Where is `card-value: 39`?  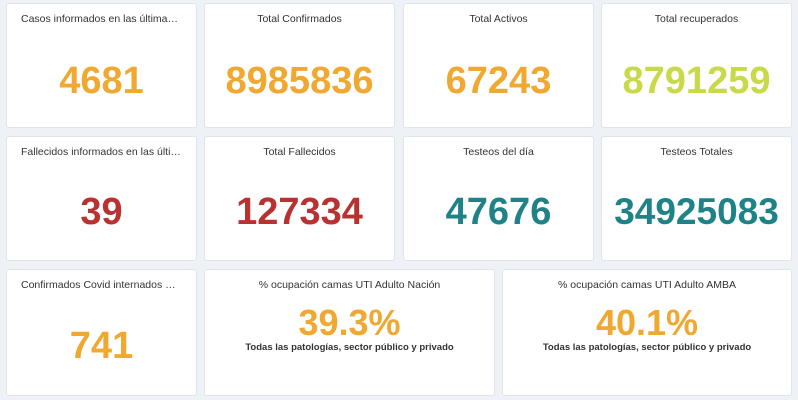
card-value: 39 is located at coordinates (101, 212).